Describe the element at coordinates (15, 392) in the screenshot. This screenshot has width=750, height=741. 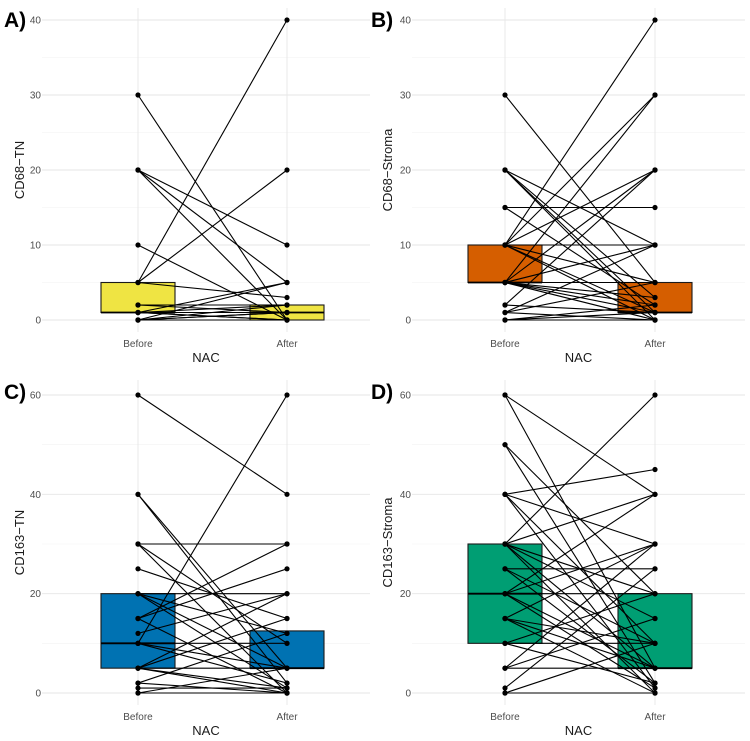
I see `panel-label: C)` at that location.